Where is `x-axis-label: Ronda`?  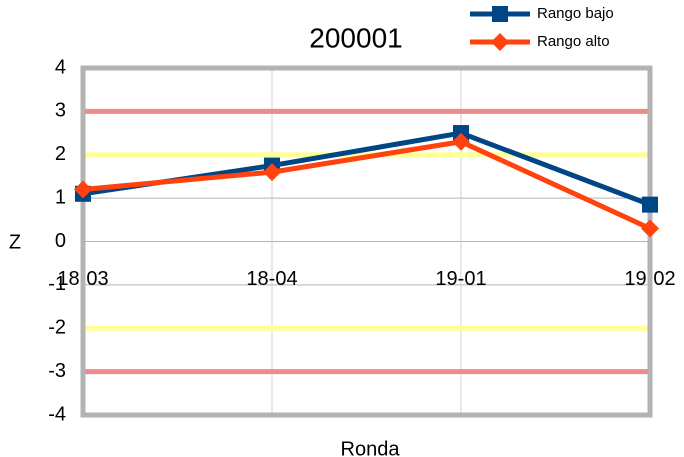 x-axis-label: Ronda is located at coordinates (371, 447).